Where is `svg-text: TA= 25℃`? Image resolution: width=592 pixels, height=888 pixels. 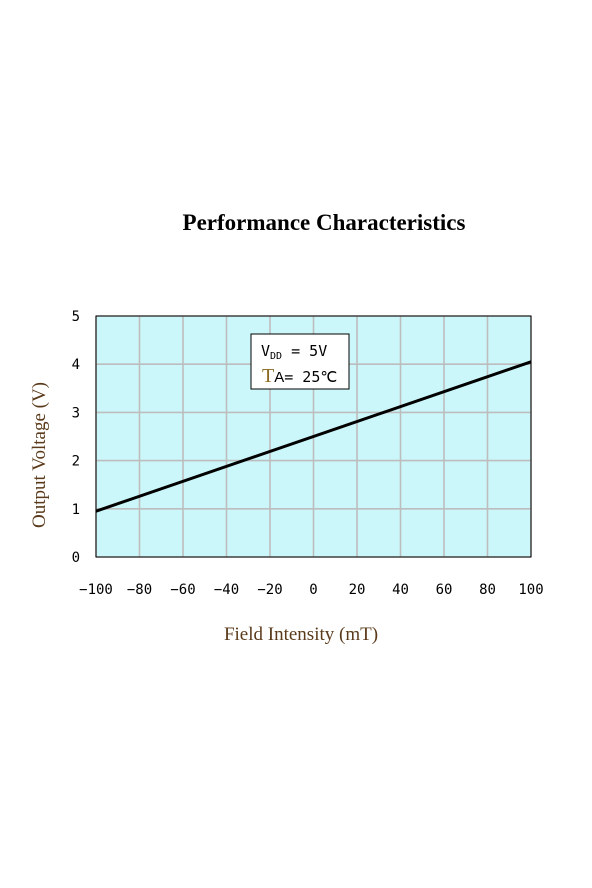 svg-text: TA= 25℃ is located at coordinates (299, 376).